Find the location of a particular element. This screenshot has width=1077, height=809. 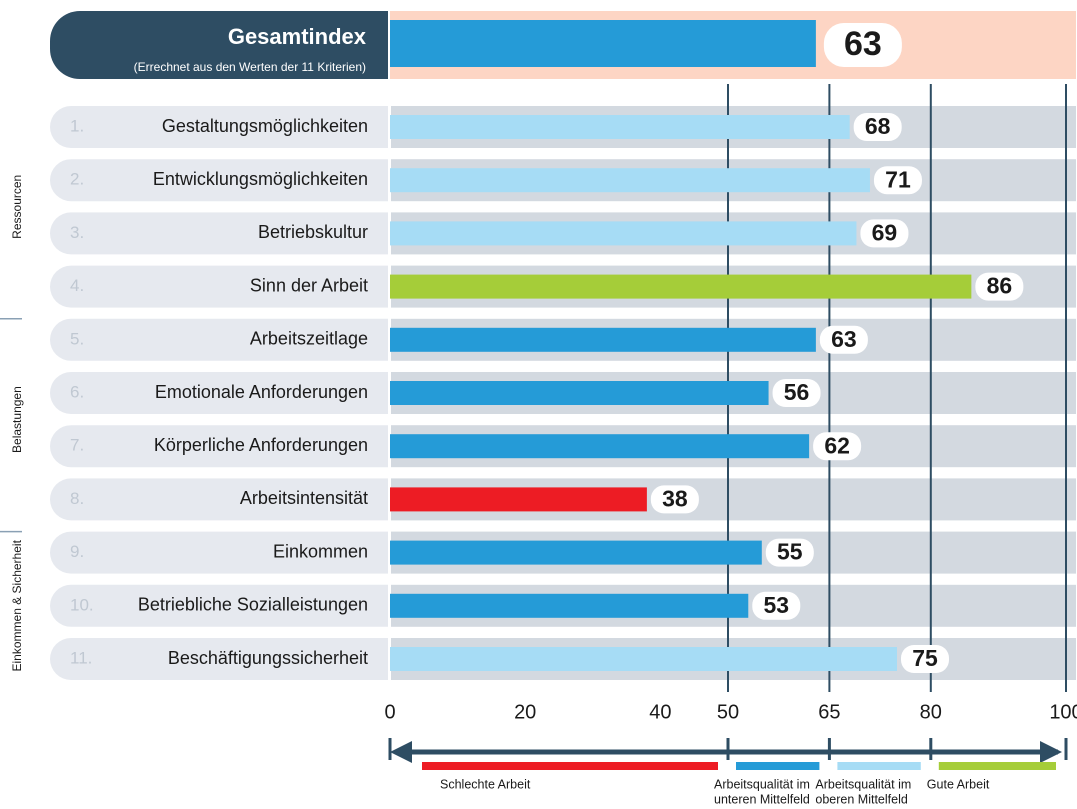

rank: 5. is located at coordinates (77, 338).